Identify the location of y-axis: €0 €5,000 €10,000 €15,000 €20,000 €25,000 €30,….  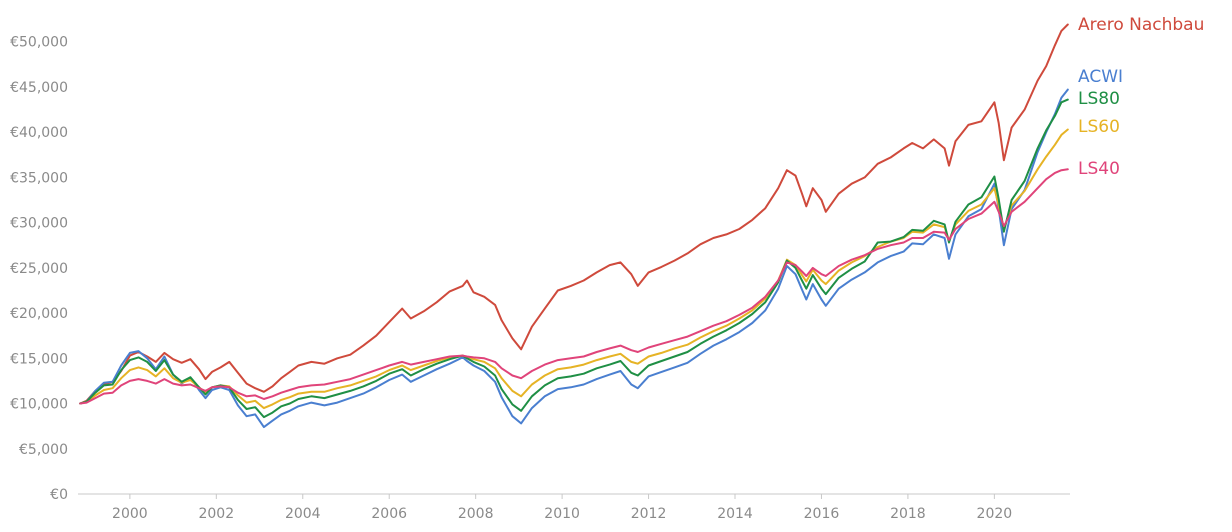
(39, 269).